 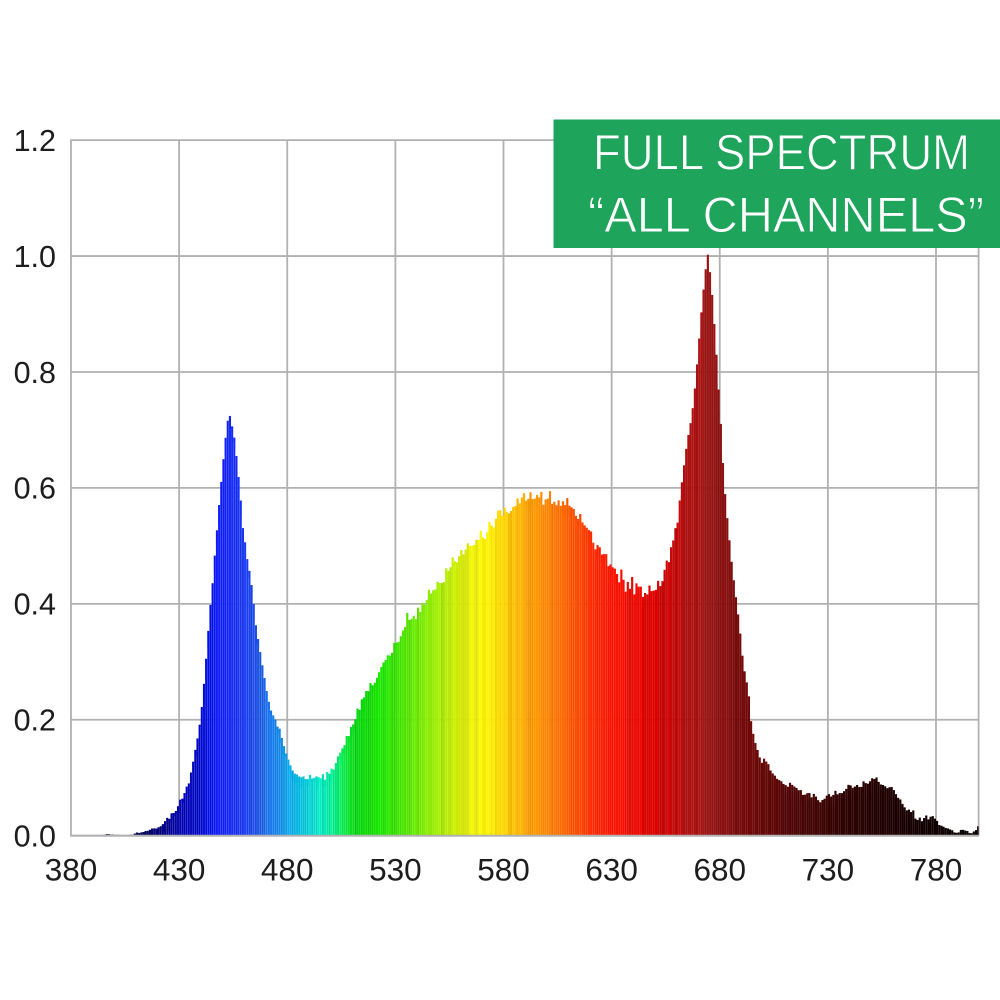 What do you see at coordinates (35, 837) in the screenshot?
I see `svg-text: 0.0` at bounding box center [35, 837].